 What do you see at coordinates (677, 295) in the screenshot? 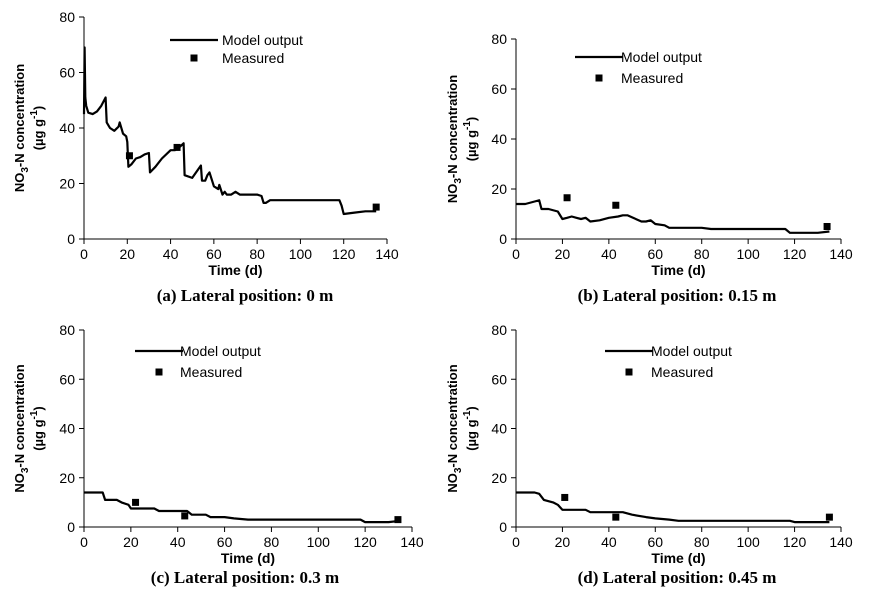
I see `panel-caption: (b) Lateral position: 0.15 m` at bounding box center [677, 295].